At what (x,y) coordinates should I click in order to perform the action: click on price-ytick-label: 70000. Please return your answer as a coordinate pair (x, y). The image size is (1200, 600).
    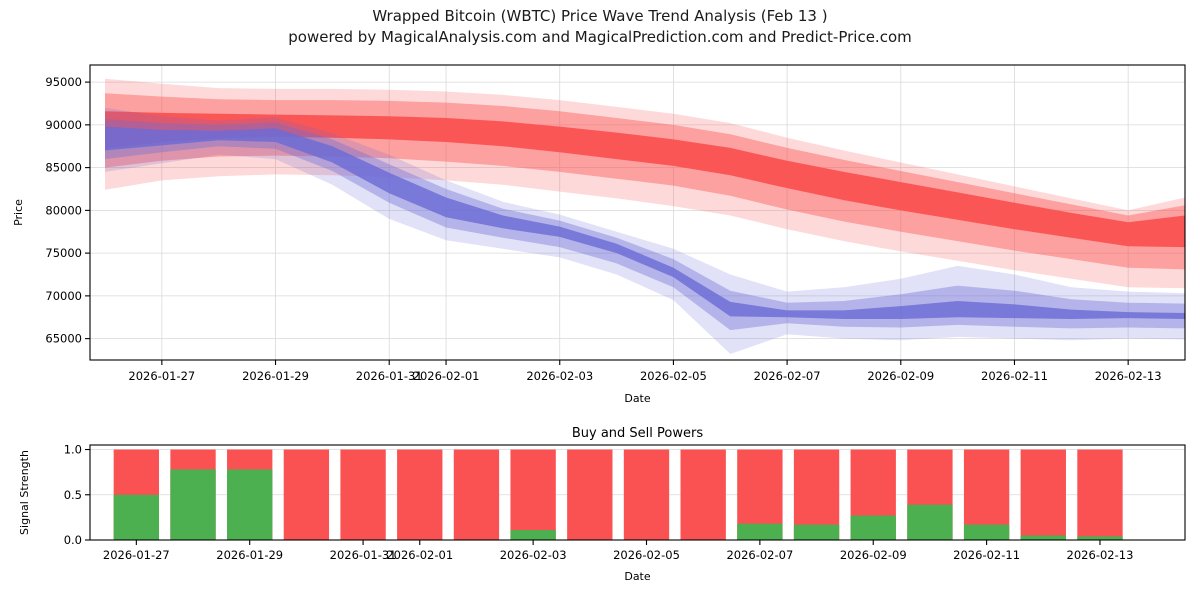
    Looking at the image, I should click on (63, 296).